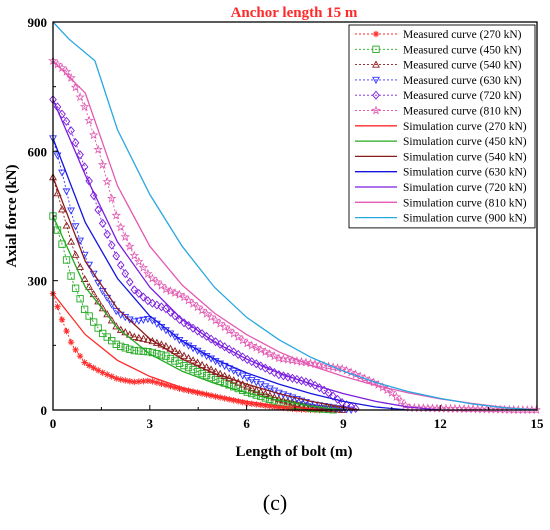 This screenshot has height=530, width=550. Describe the element at coordinates (465, 203) in the screenshot. I see `legend-label: Simulation curve (810 kN)` at that location.